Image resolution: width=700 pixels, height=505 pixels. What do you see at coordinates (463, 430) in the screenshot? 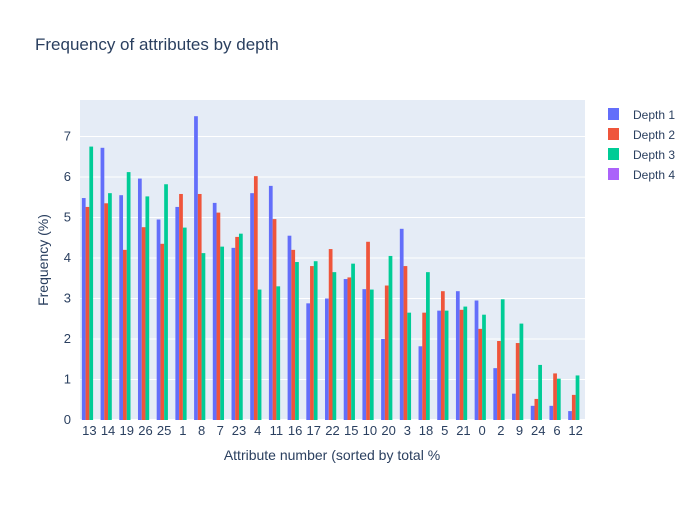
I see `x-tick-label: 21` at bounding box center [463, 430].